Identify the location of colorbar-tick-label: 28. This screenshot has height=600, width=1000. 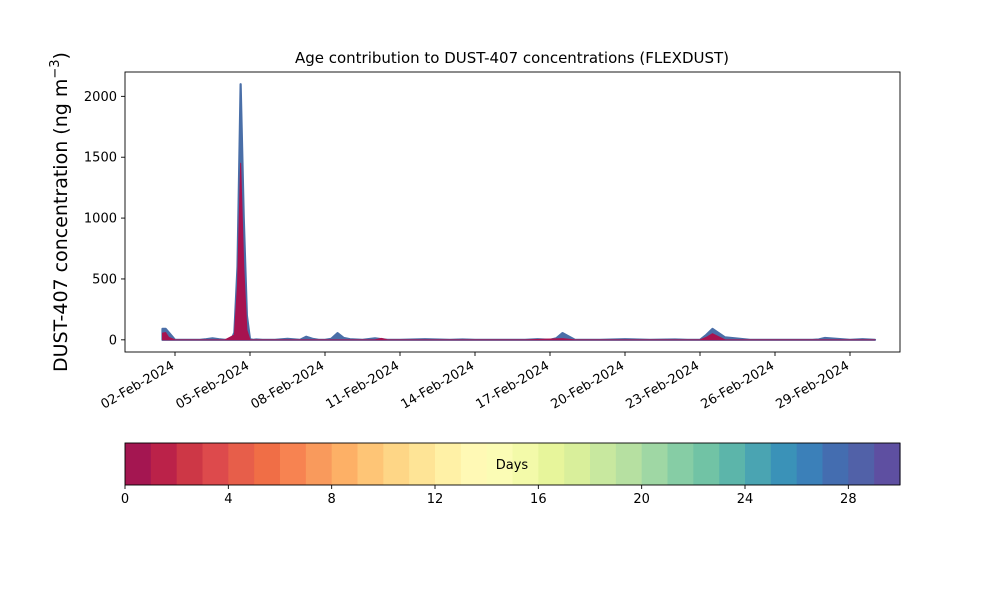
(848, 499).